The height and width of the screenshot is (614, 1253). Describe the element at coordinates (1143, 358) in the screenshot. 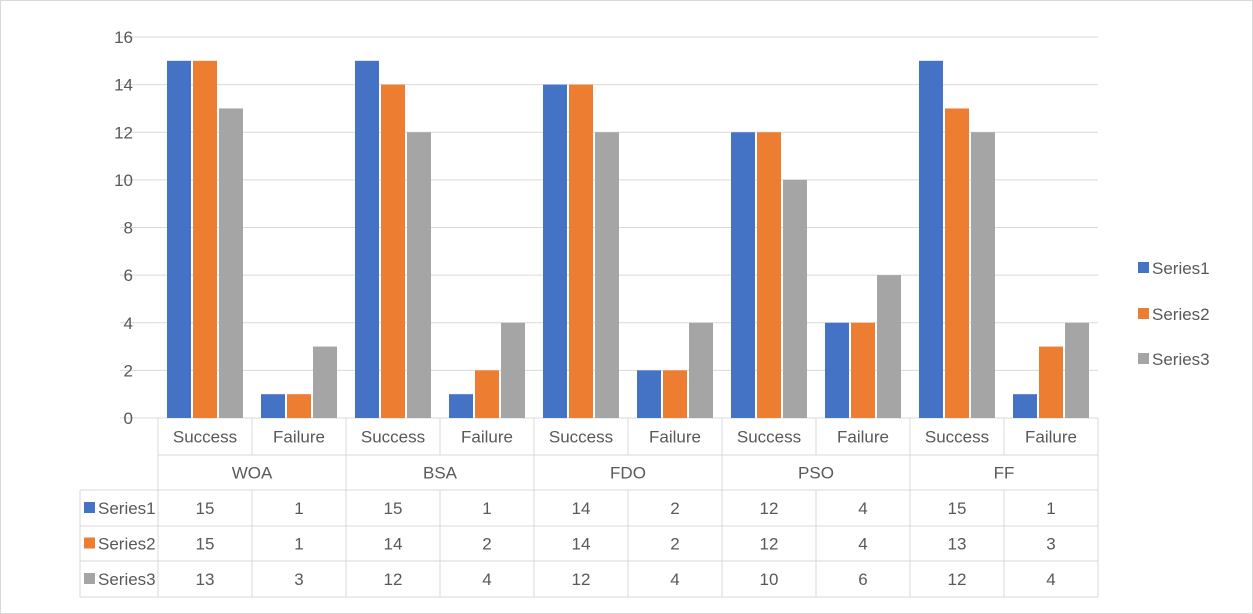

I see `legend-key-series3` at that location.